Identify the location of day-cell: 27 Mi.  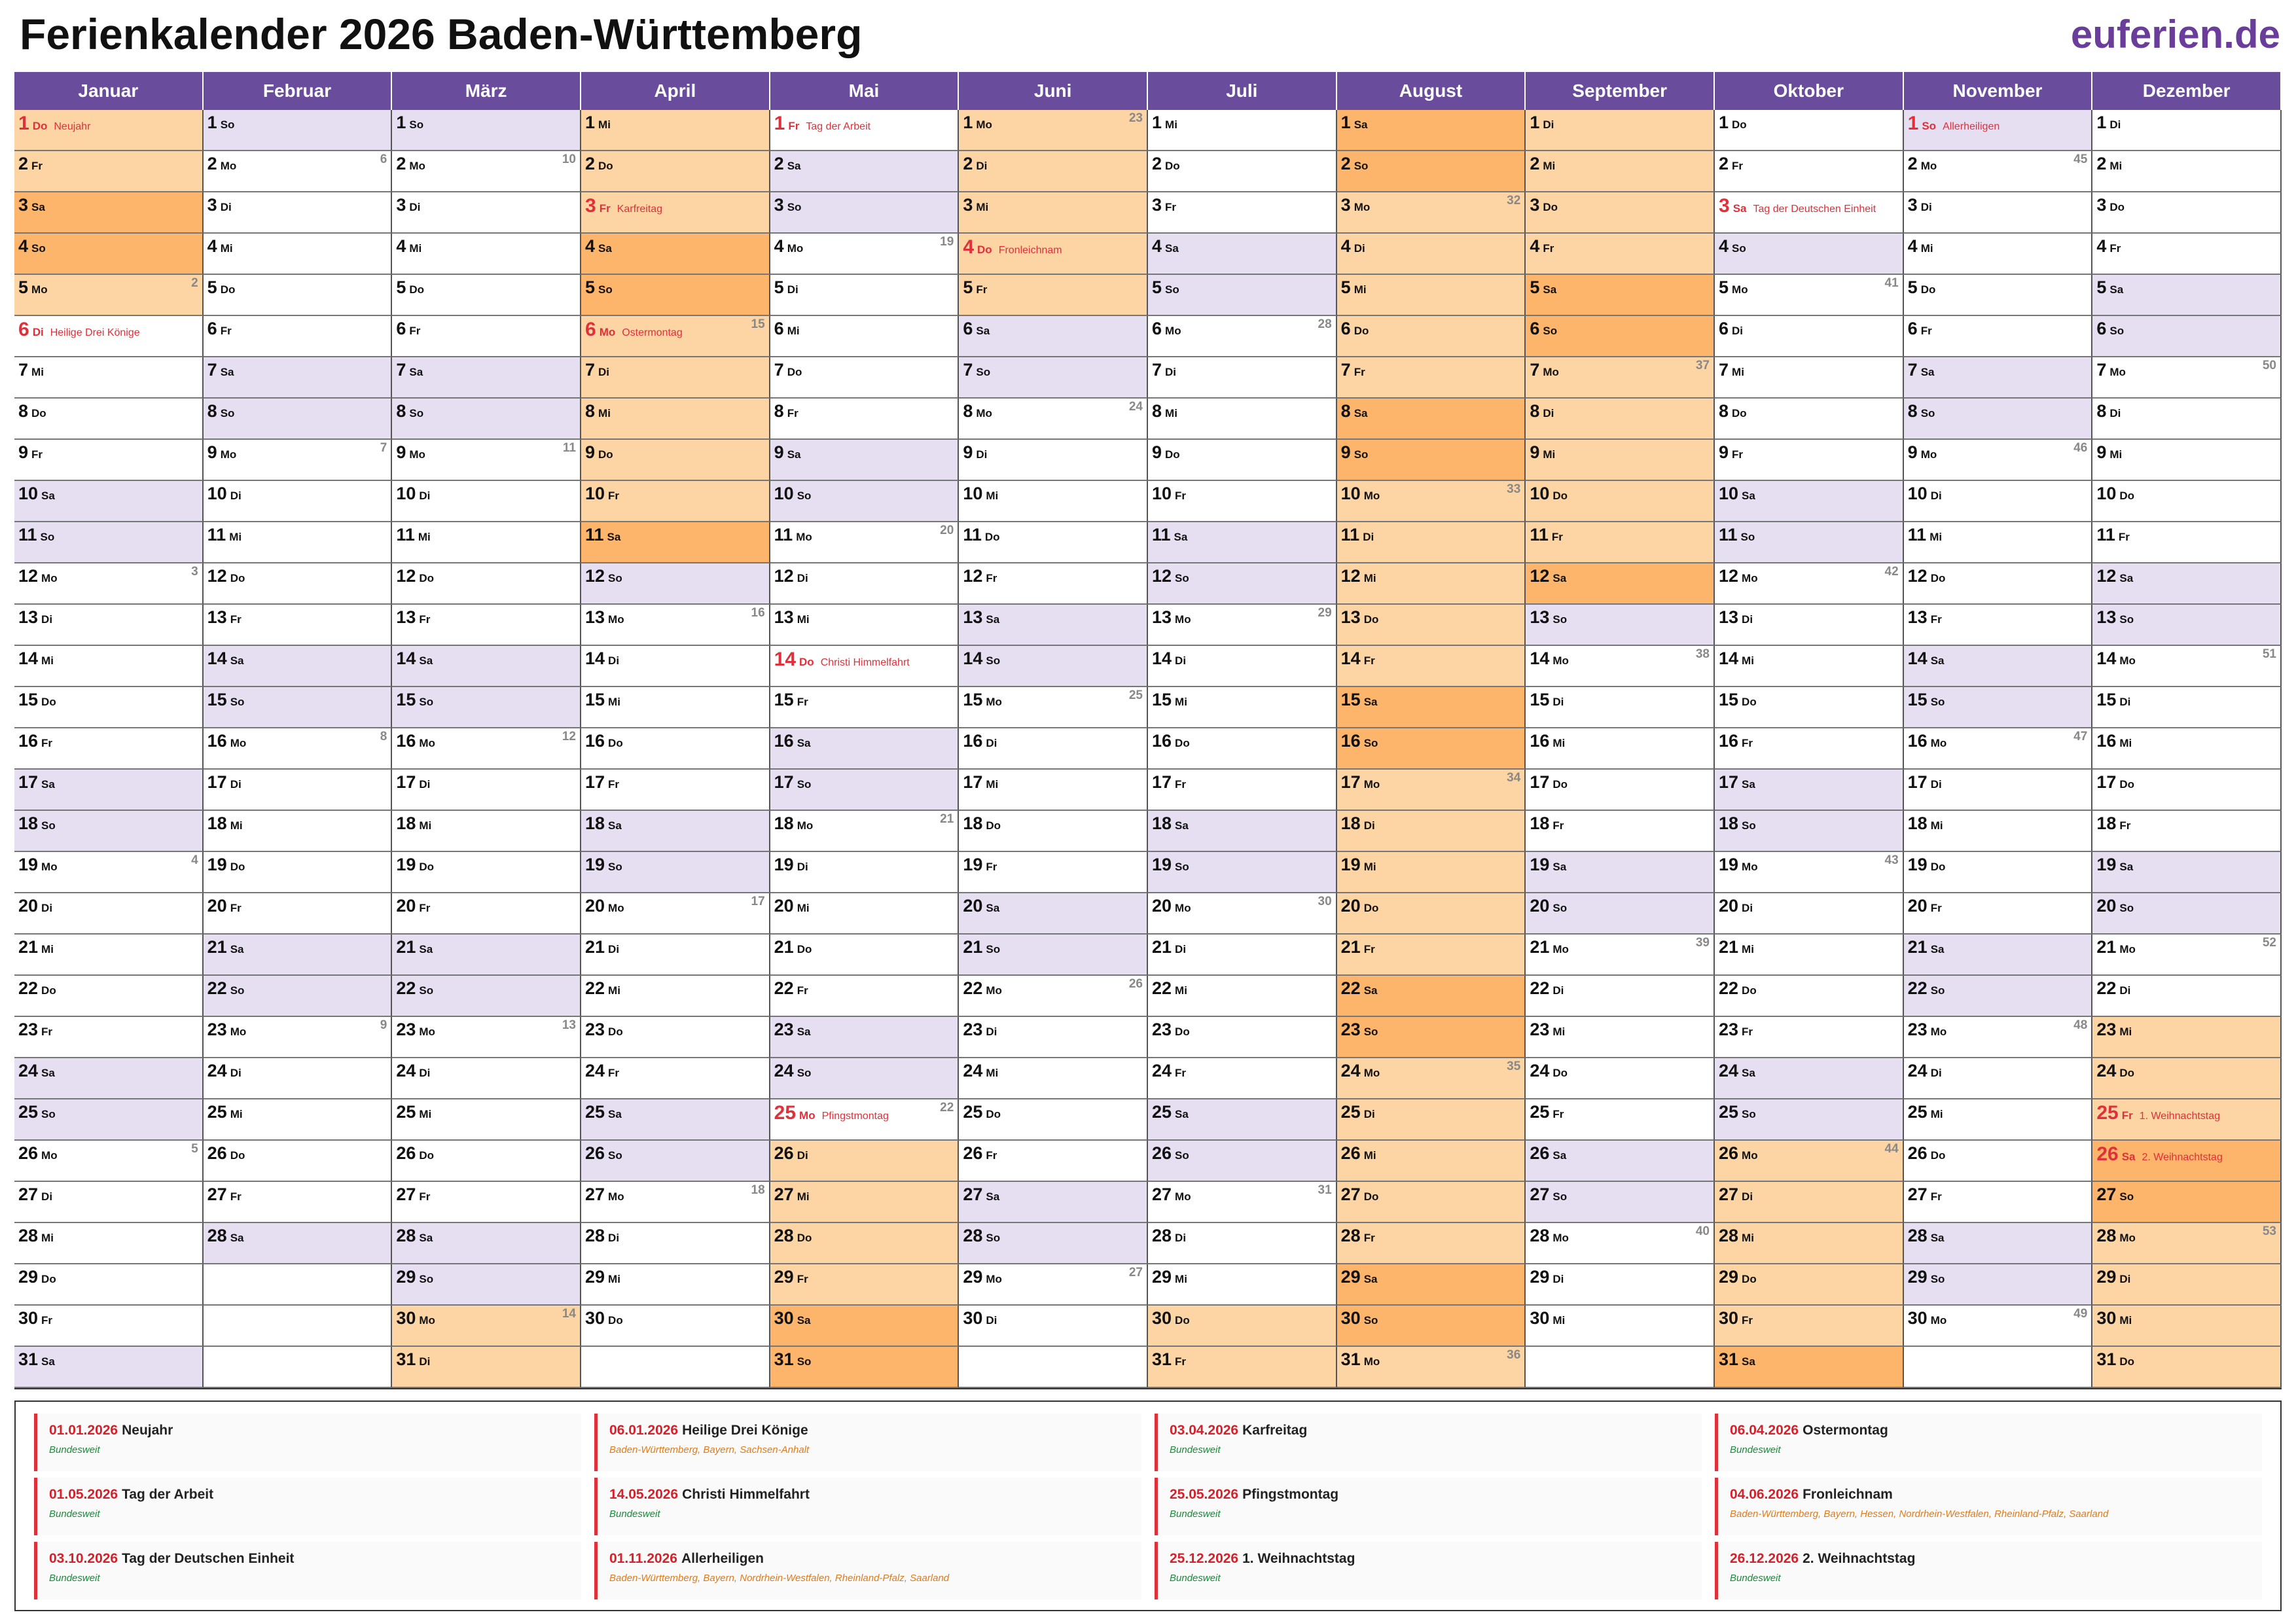
(865, 1202).